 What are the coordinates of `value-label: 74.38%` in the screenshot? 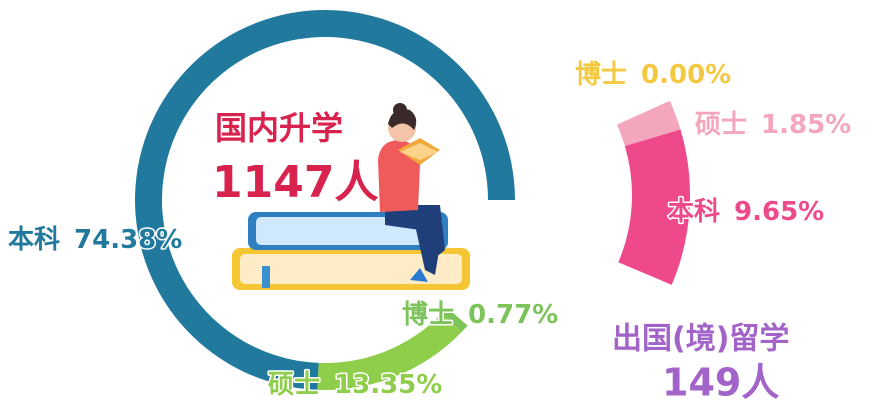 It's located at (128, 240).